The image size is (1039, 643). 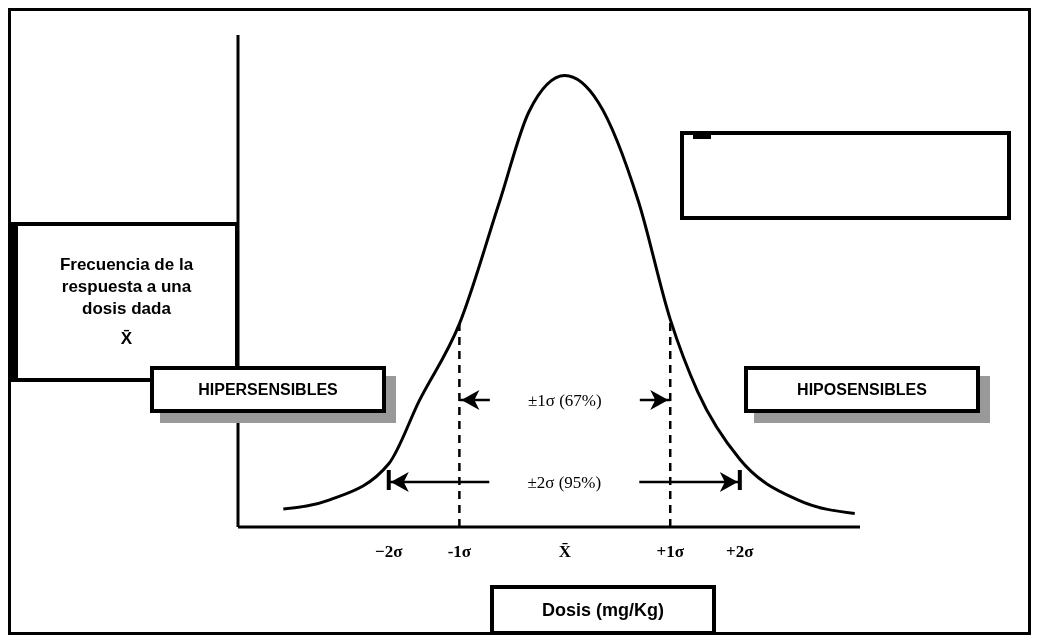 I want to click on x-tick-label: −2σ, so click(x=389, y=551).